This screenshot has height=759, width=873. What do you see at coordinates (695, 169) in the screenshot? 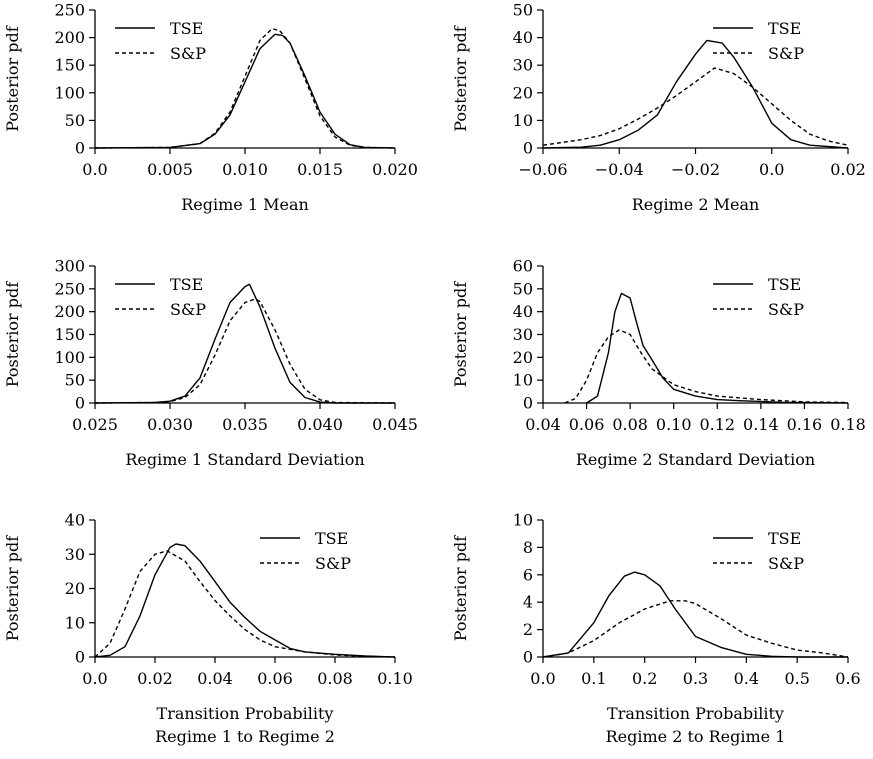
I see `x-tick-label: −0.02` at bounding box center [695, 169].